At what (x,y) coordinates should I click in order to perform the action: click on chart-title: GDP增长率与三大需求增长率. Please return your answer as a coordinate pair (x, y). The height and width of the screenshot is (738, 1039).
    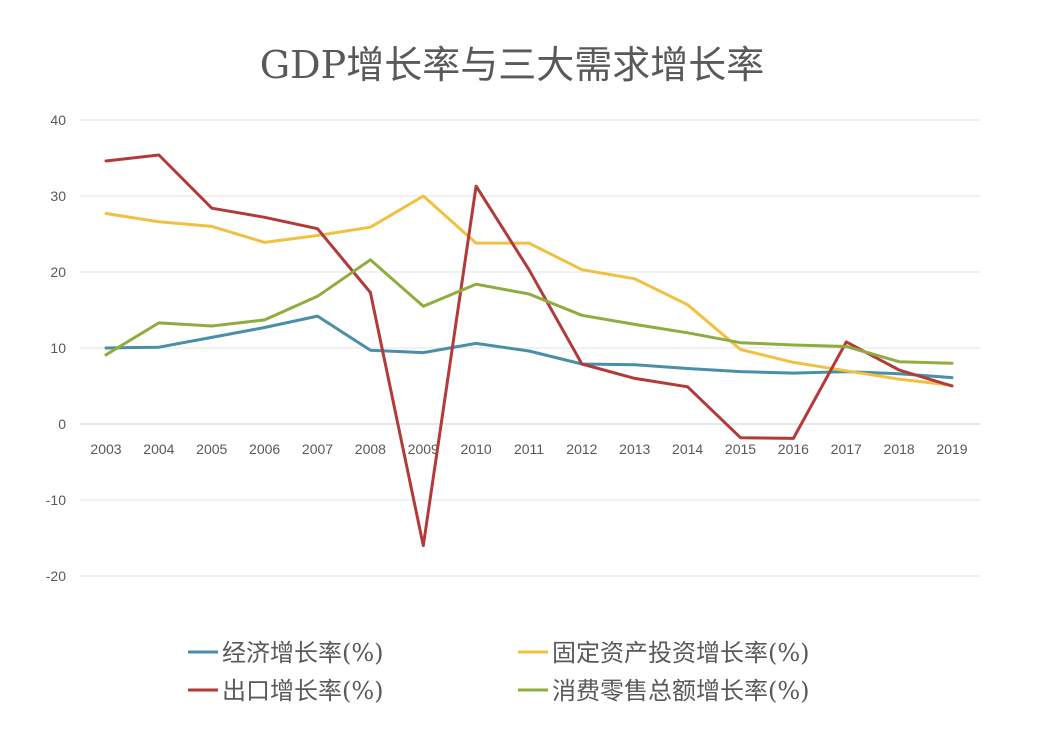
    Looking at the image, I should click on (512, 65).